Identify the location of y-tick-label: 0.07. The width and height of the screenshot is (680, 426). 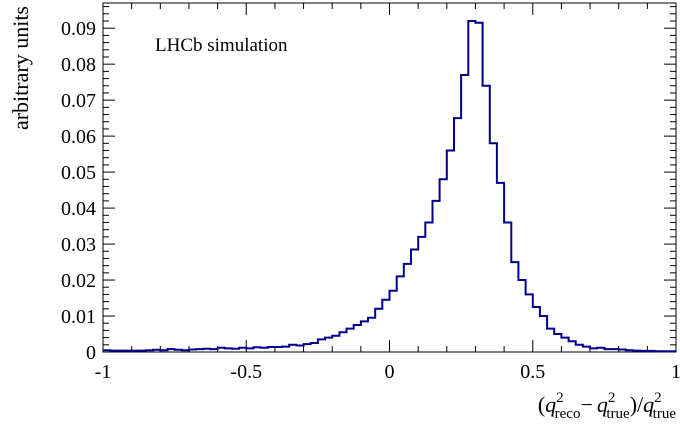
(78, 101).